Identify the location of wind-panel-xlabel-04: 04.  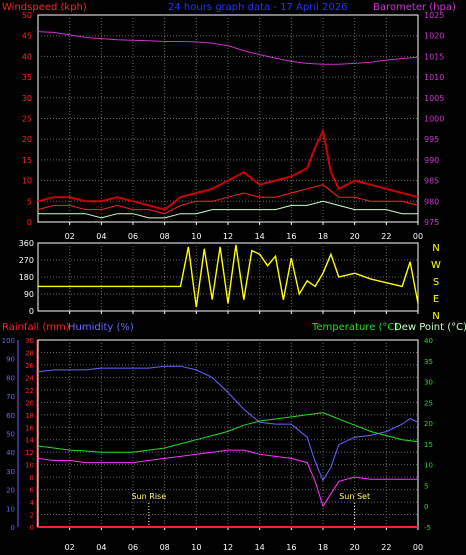
(101, 236).